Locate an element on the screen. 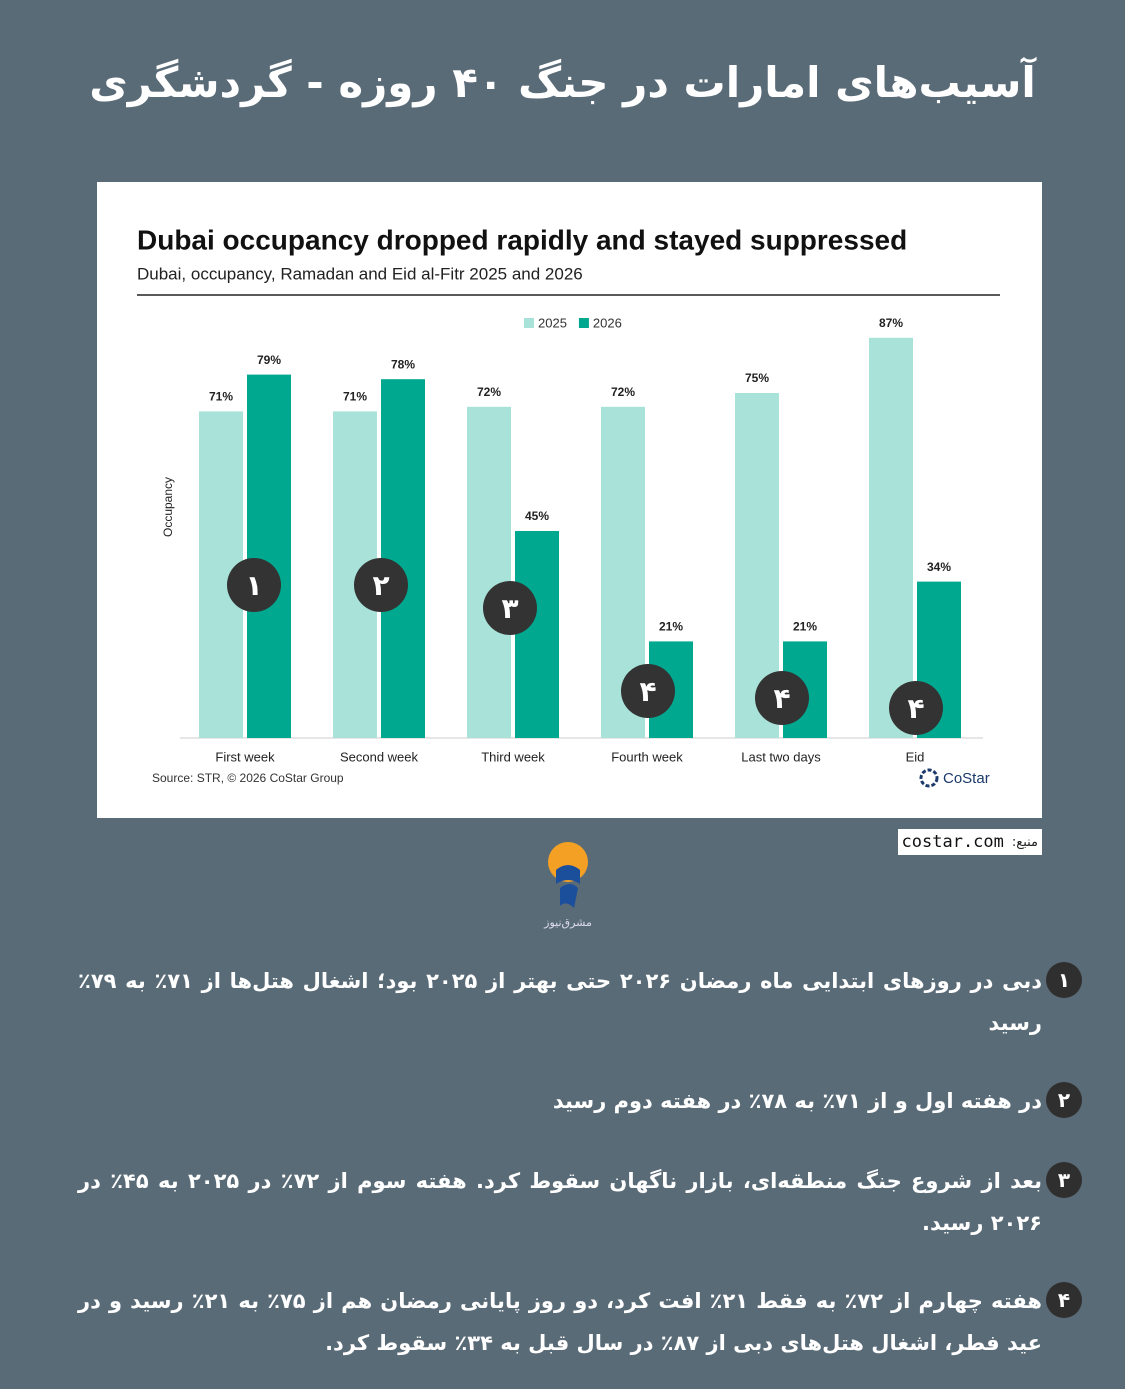  brand-logo: CoStar is located at coordinates (954, 778).